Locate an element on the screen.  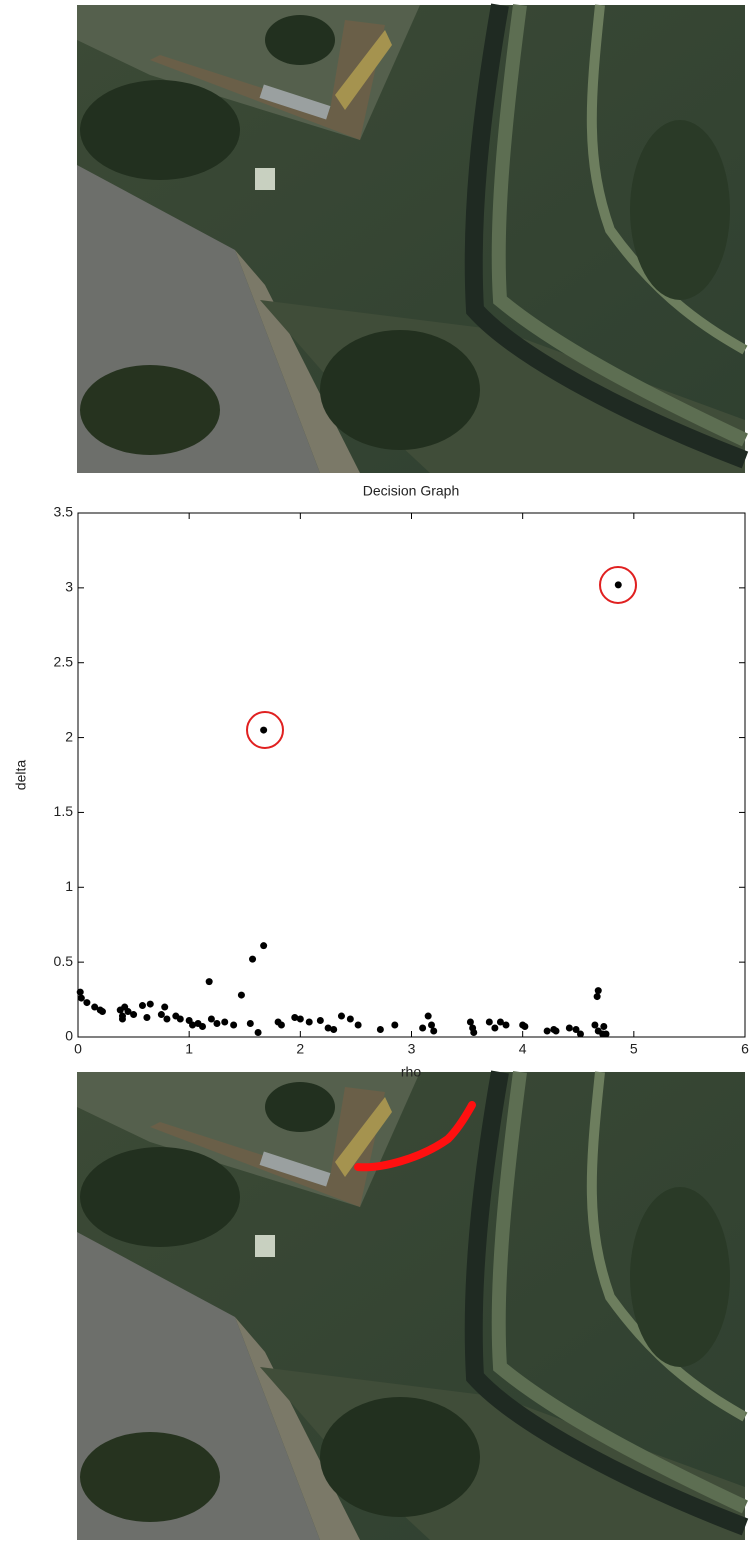
y-tick-label: 1.5 is located at coordinates (64, 811).